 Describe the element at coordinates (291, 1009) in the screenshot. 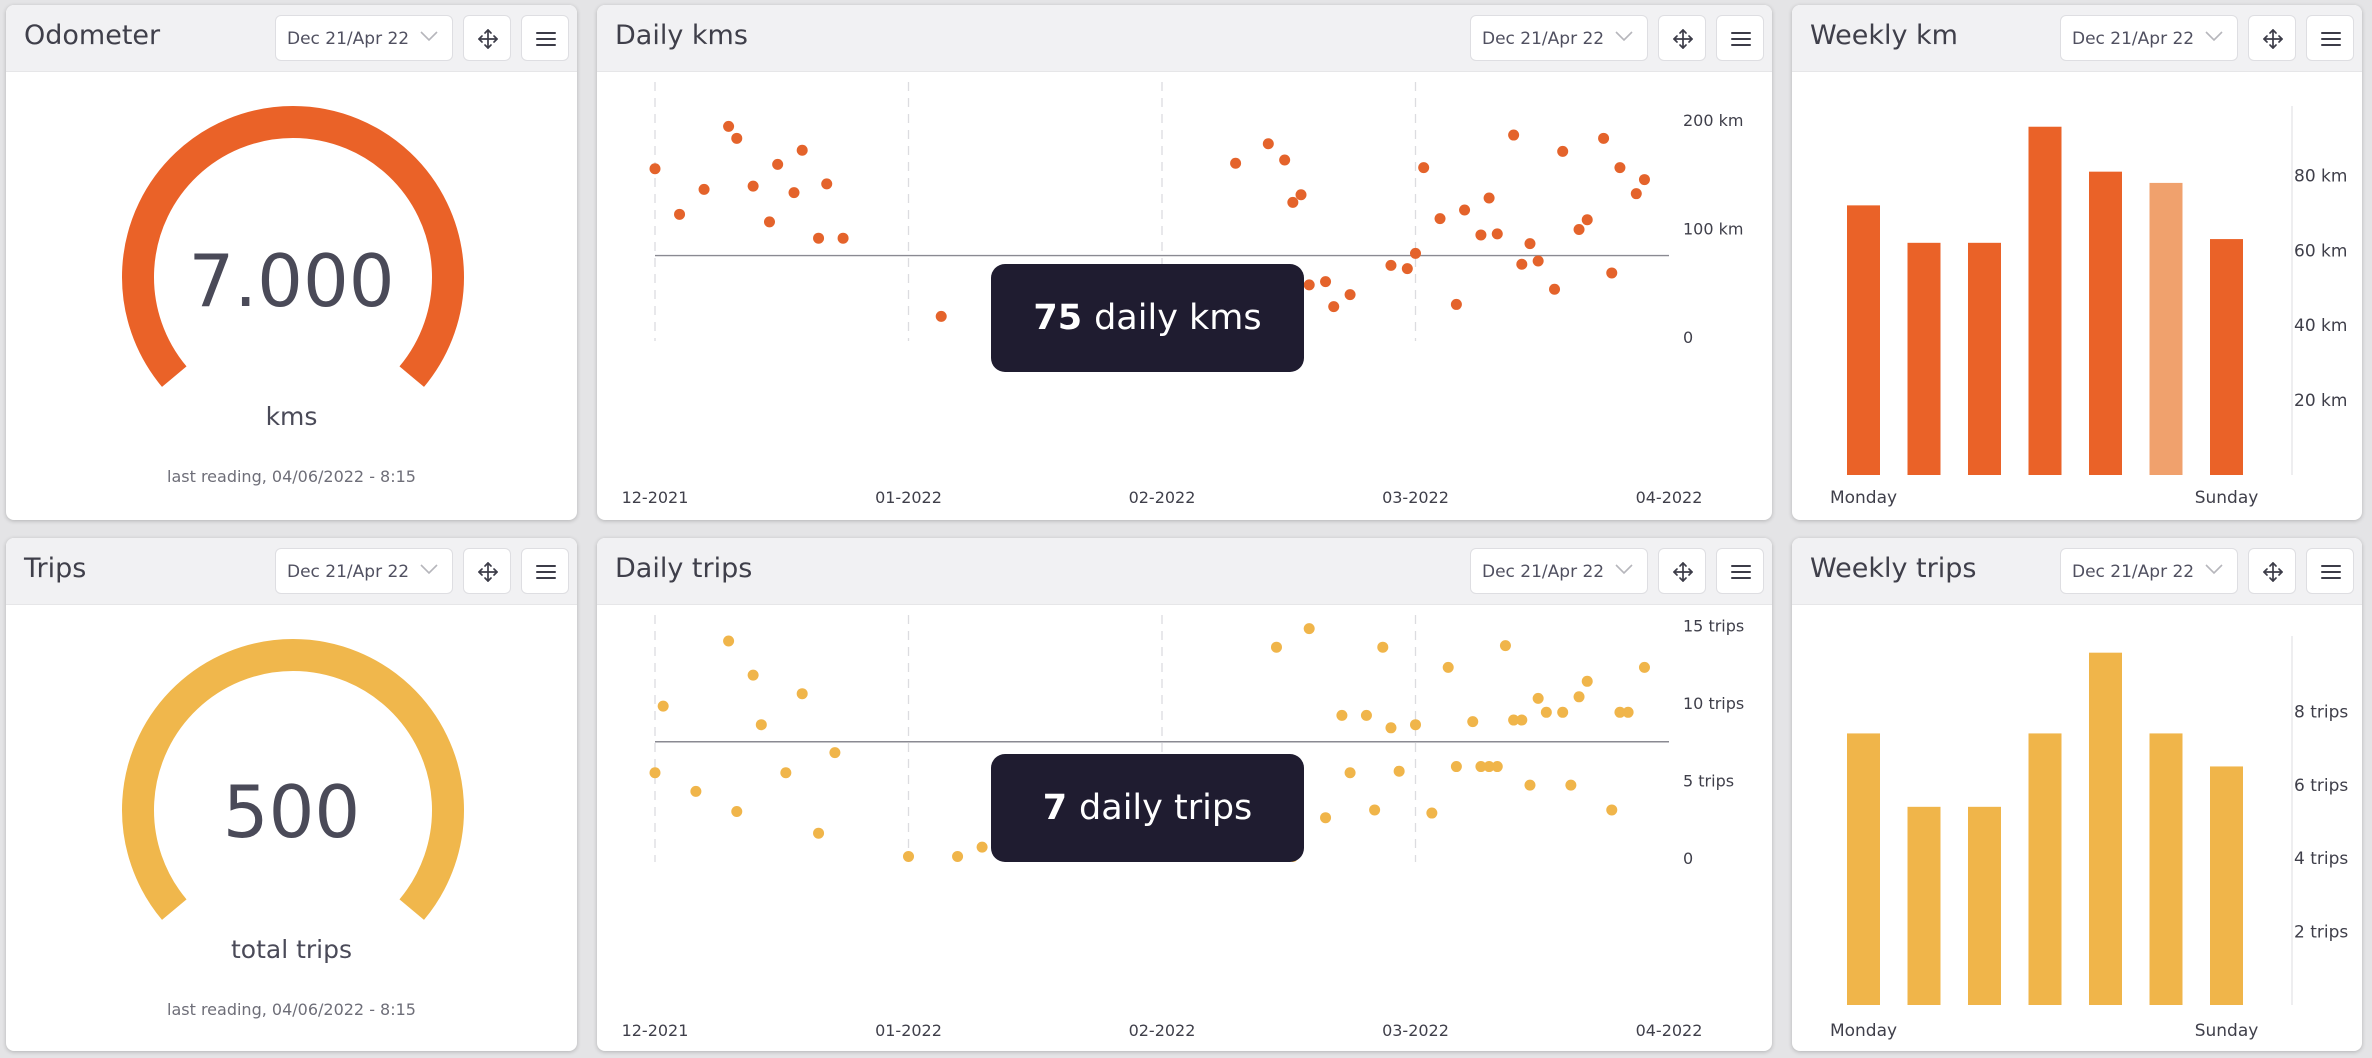

I see `last-reading: last reading, 04/06/2022 - 8:15` at that location.